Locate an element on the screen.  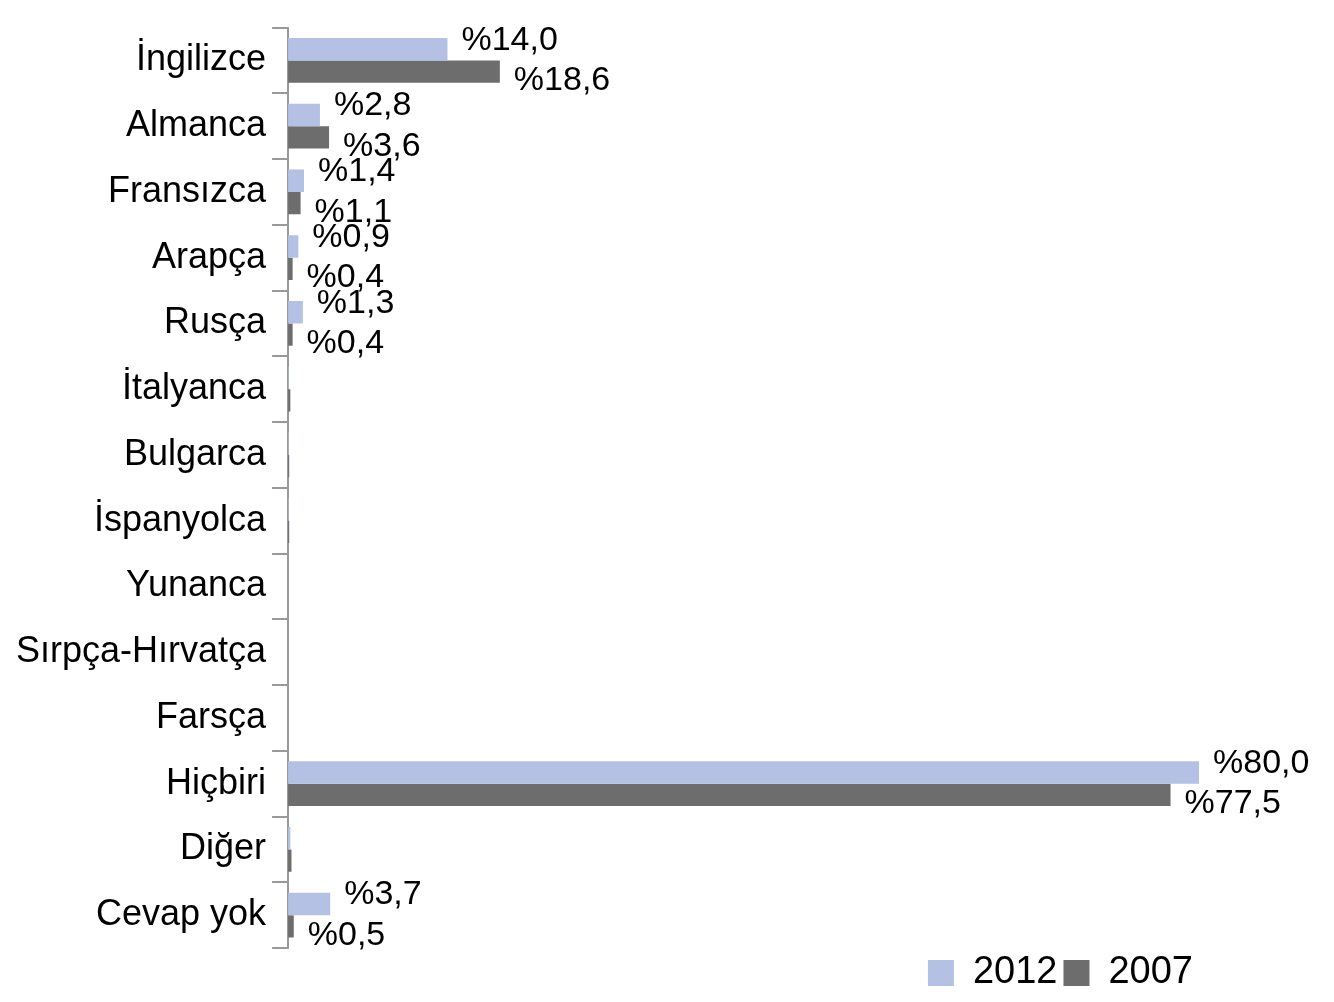
y-tick-label: Rusça is located at coordinates (216, 321).